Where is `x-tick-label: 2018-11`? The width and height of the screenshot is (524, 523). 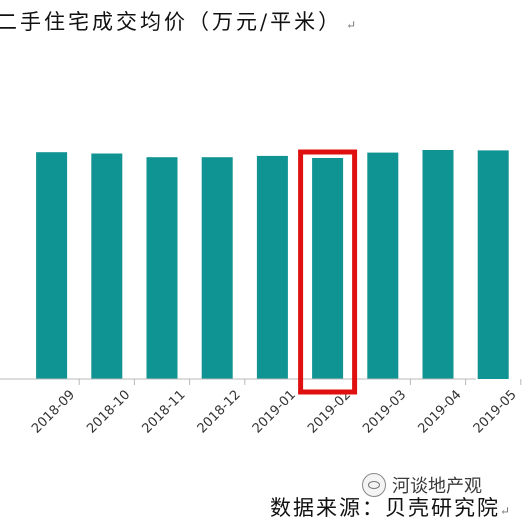 x-tick-label: 2018-11 is located at coordinates (163, 411).